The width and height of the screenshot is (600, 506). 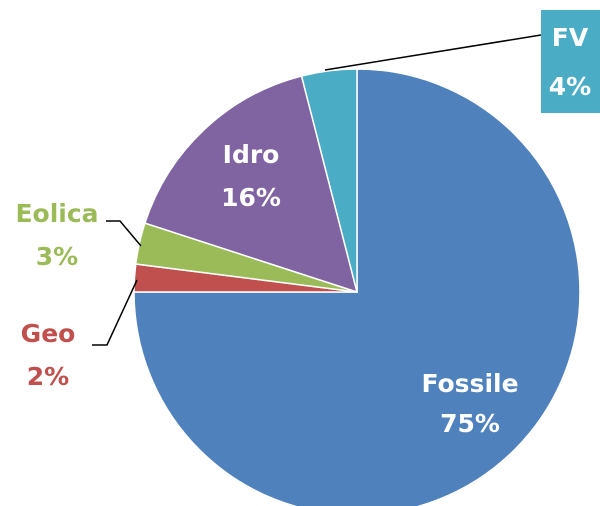 I want to click on slice-value-geo: 2%, so click(x=48, y=376).